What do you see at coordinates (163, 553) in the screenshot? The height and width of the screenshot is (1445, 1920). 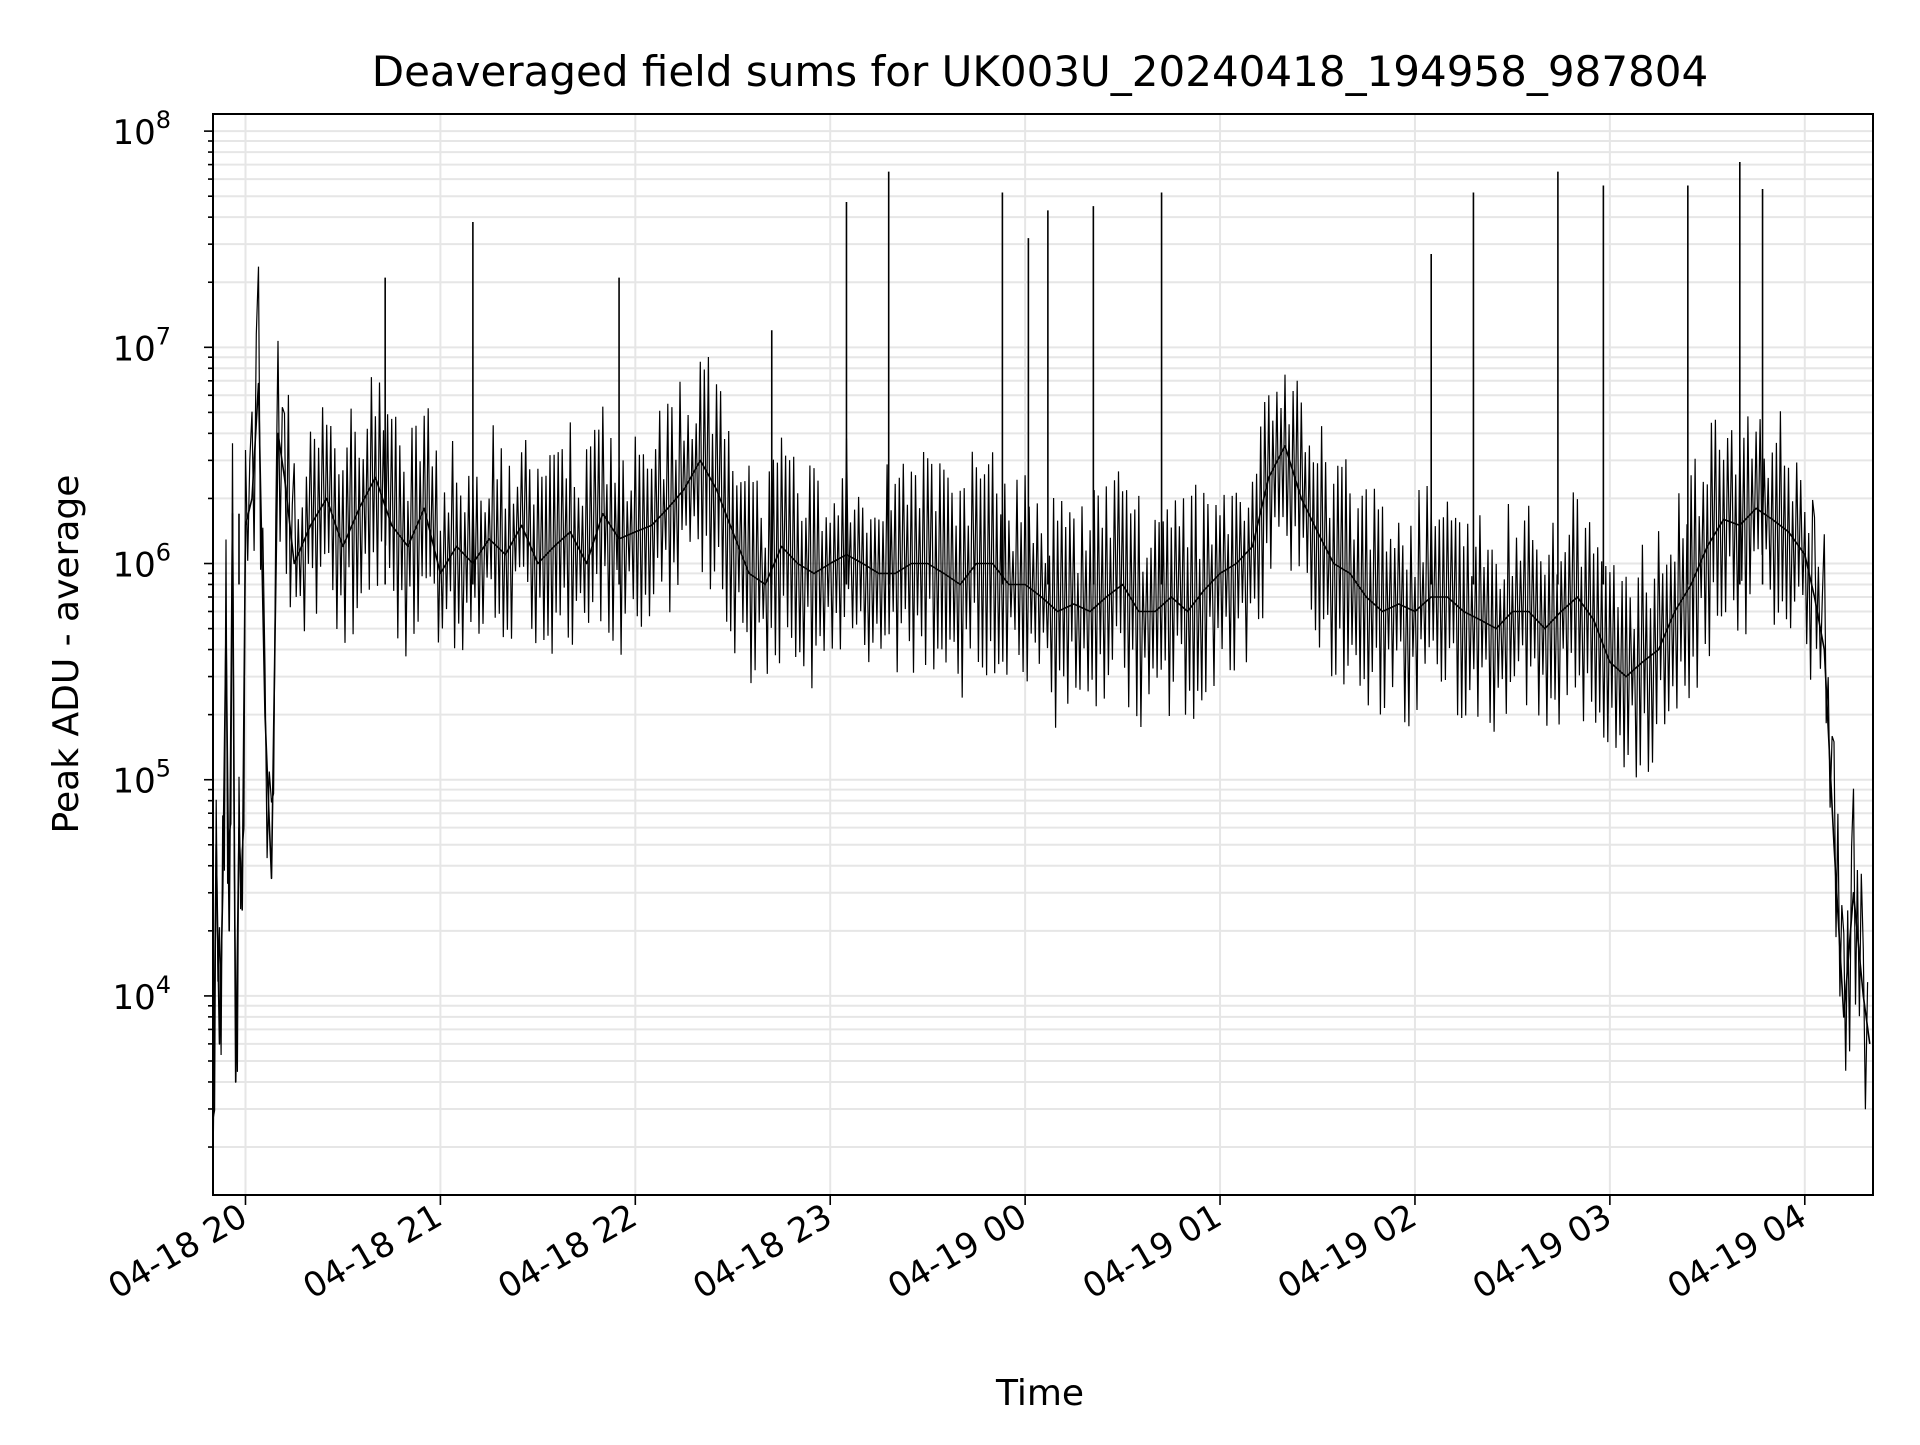 I see `y-tick-exponent: 6` at bounding box center [163, 553].